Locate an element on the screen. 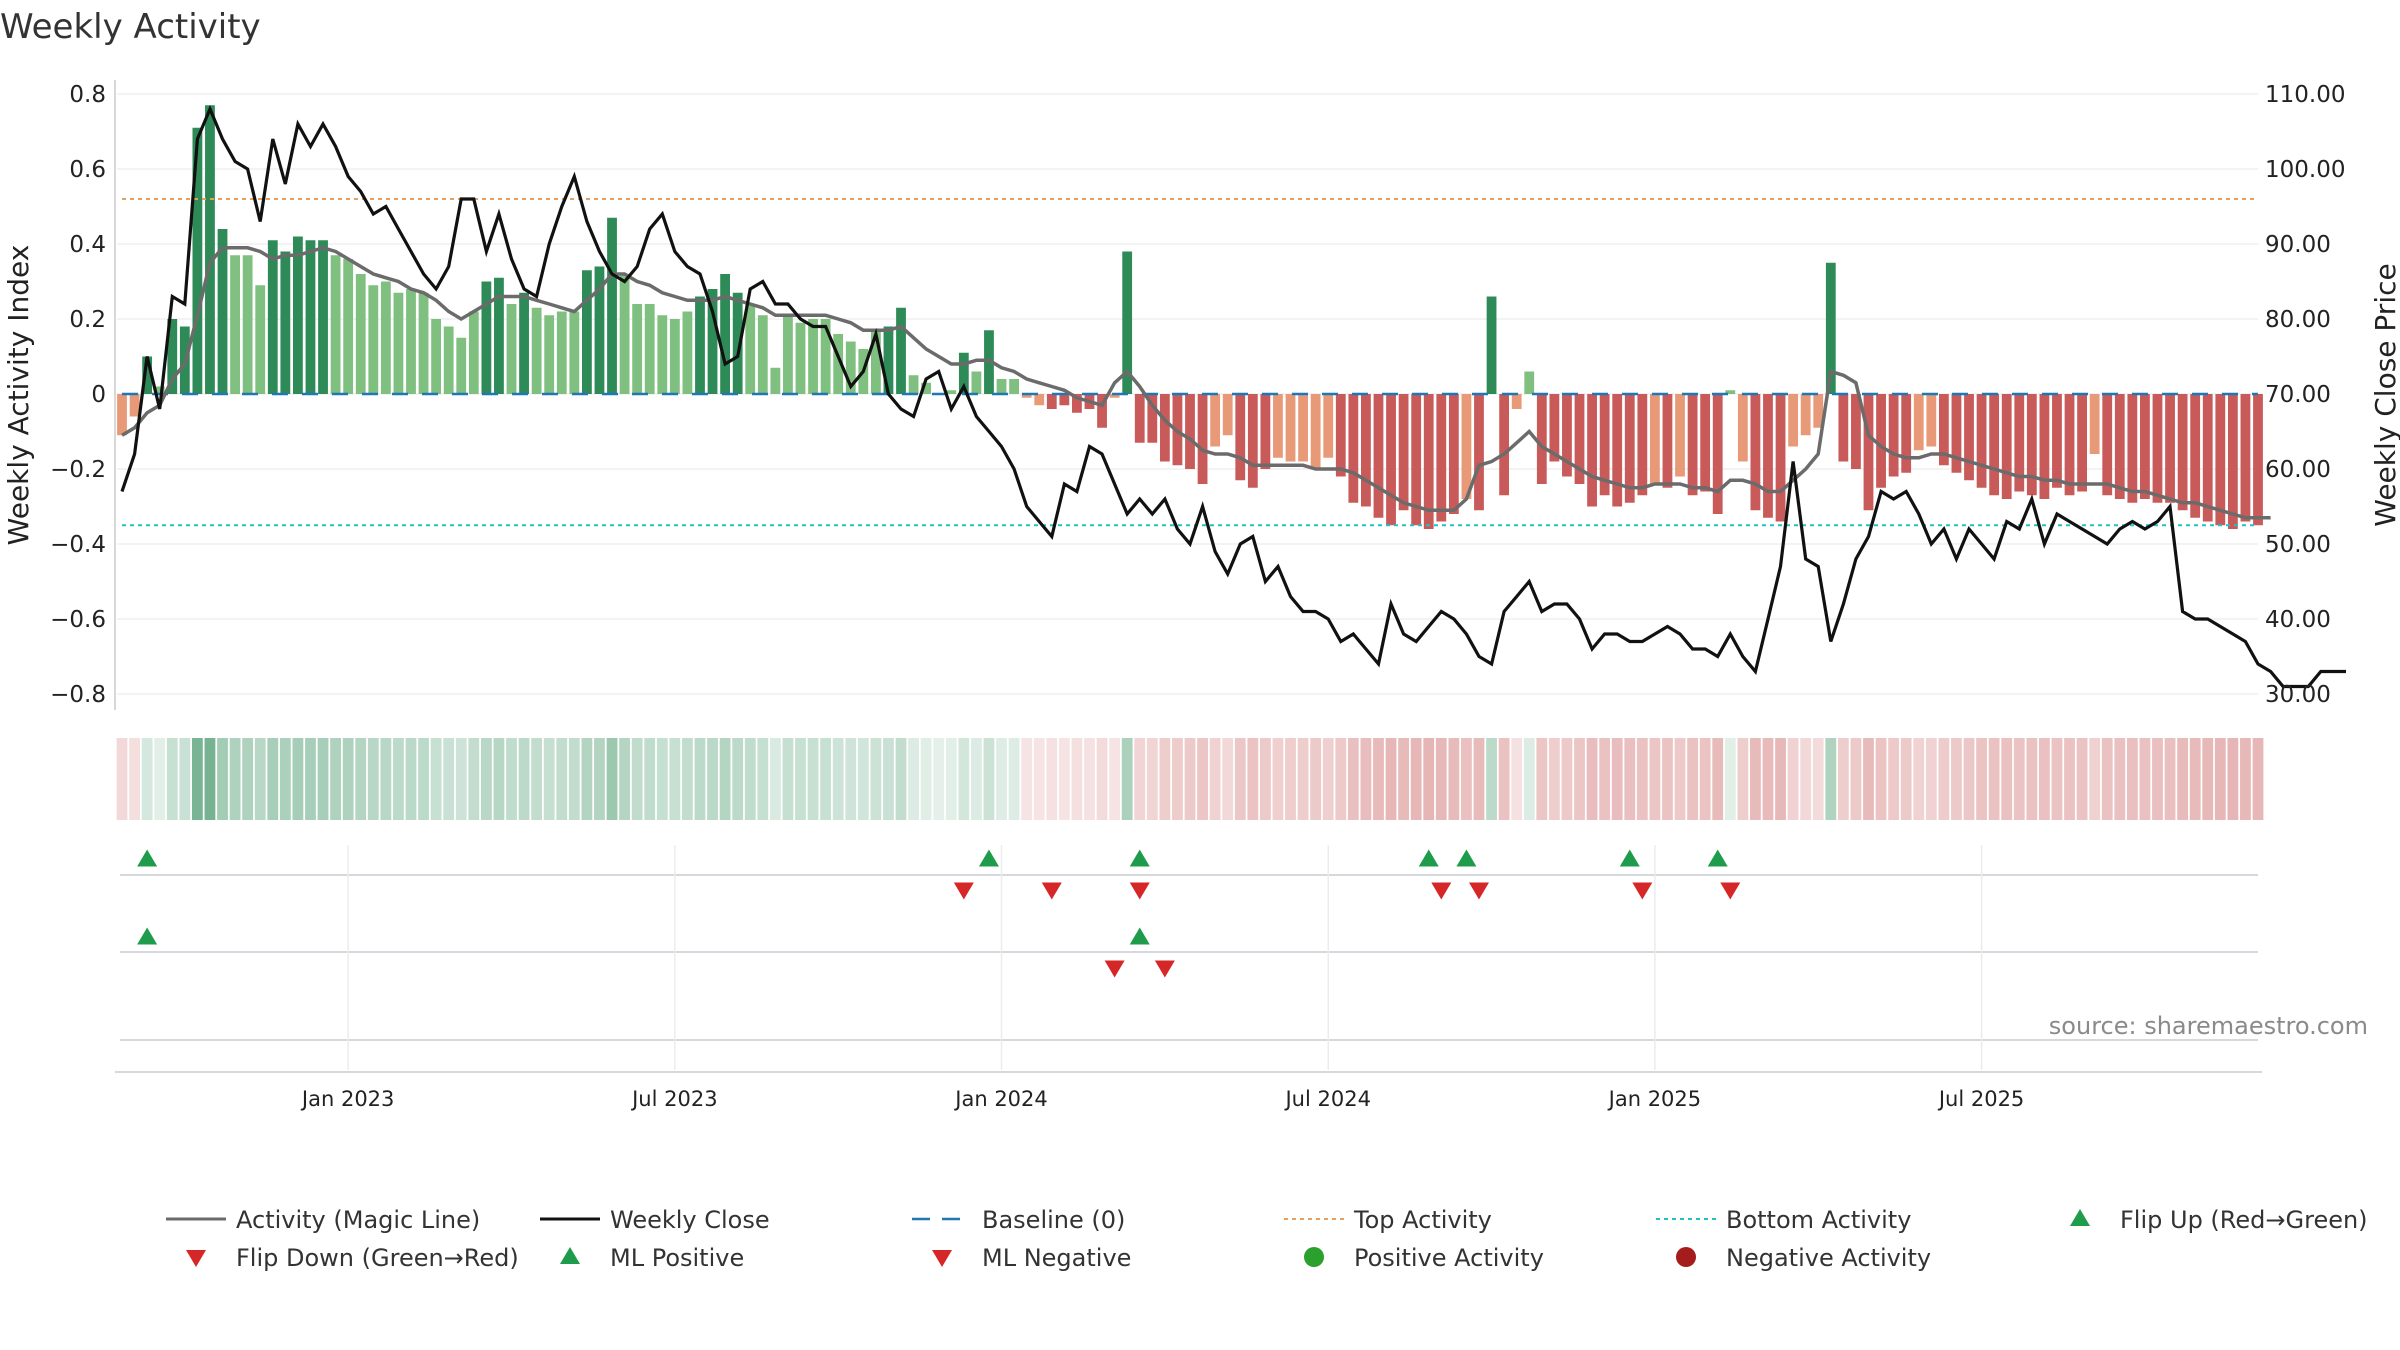 The image size is (2400, 1350). ml-negative-marker is located at coordinates (1114, 969).